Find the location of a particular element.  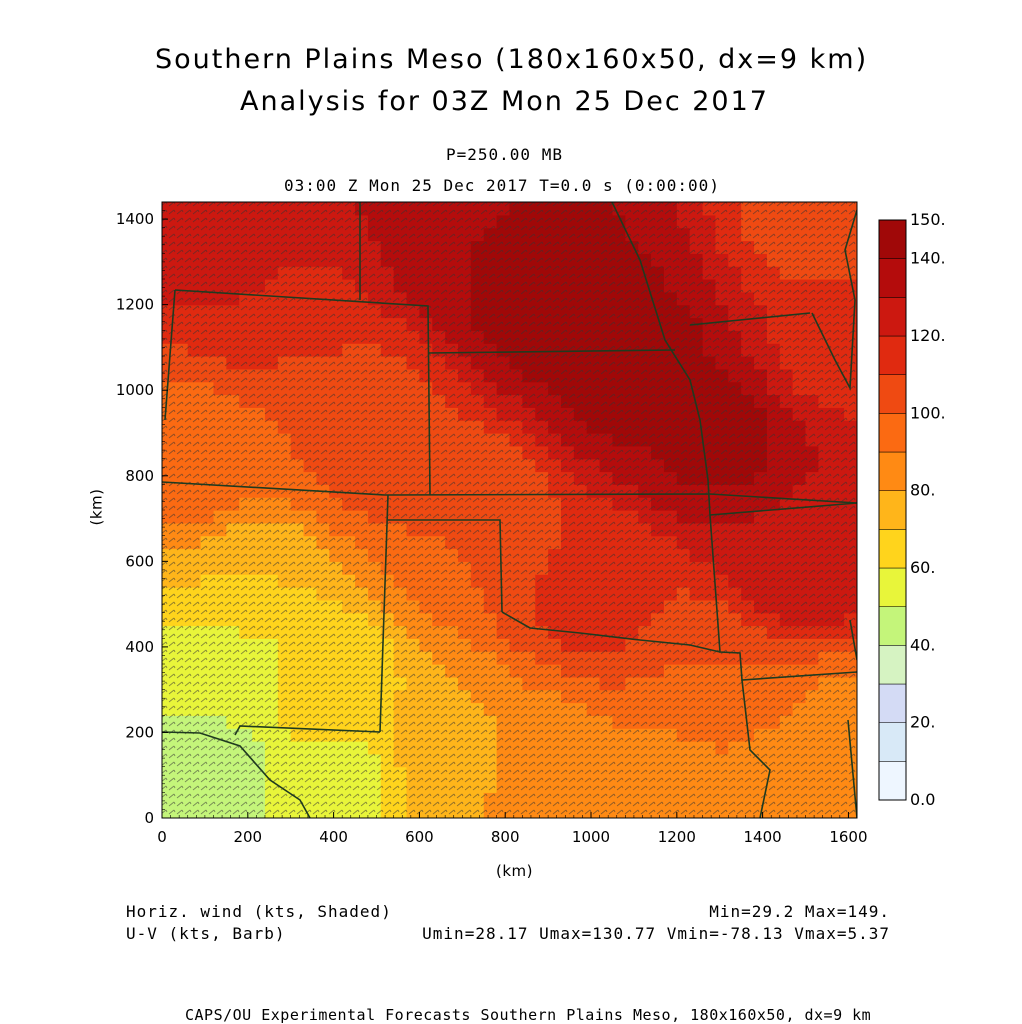

border-kansas-north is located at coordinates (551, 351).